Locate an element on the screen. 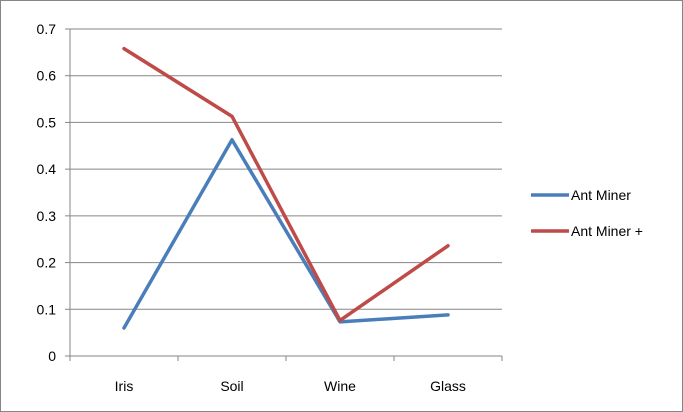 The height and width of the screenshot is (412, 683). y-tick-label: 0 is located at coordinates (52, 356).